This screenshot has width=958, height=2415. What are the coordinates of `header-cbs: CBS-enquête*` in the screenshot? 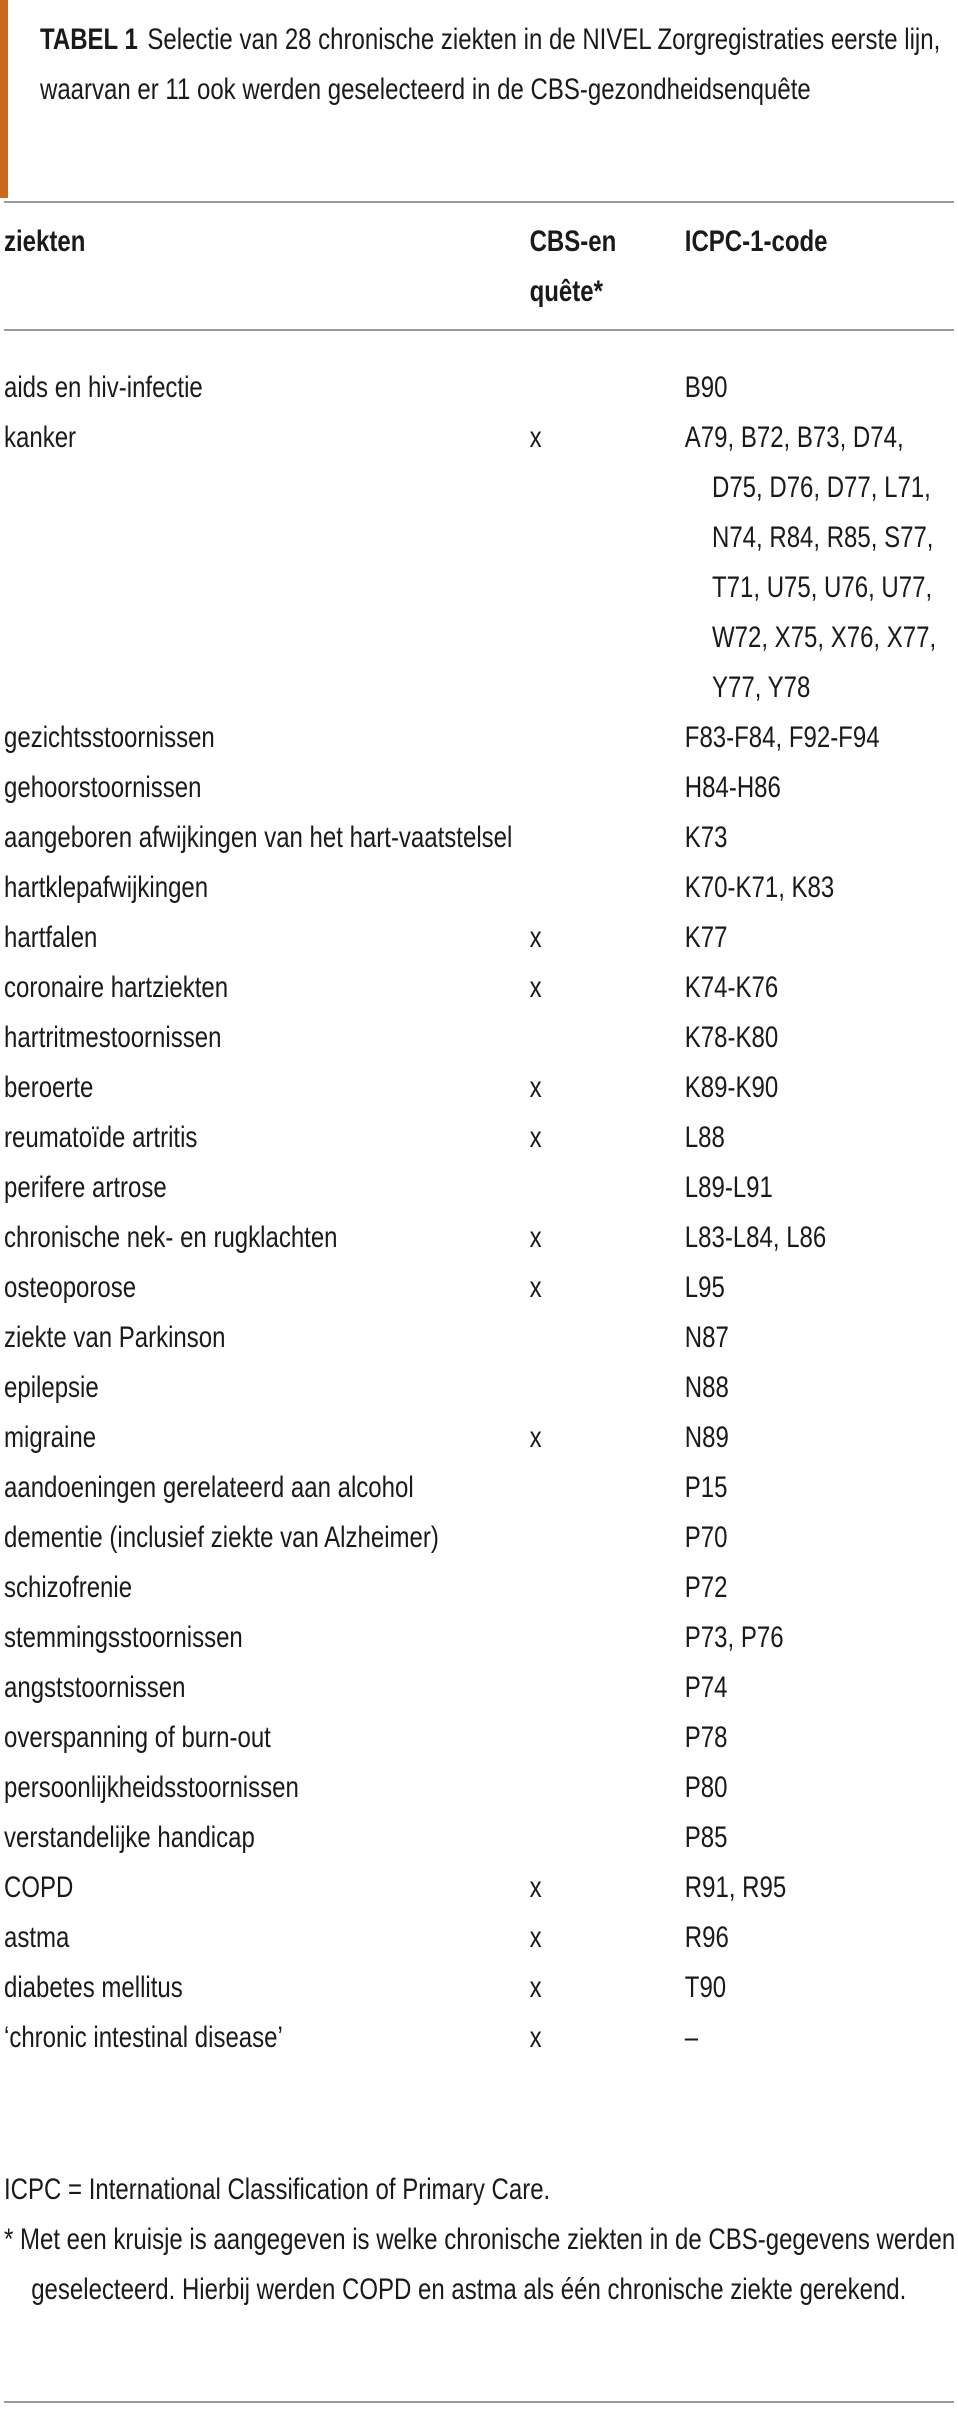 It's located at (573, 266).